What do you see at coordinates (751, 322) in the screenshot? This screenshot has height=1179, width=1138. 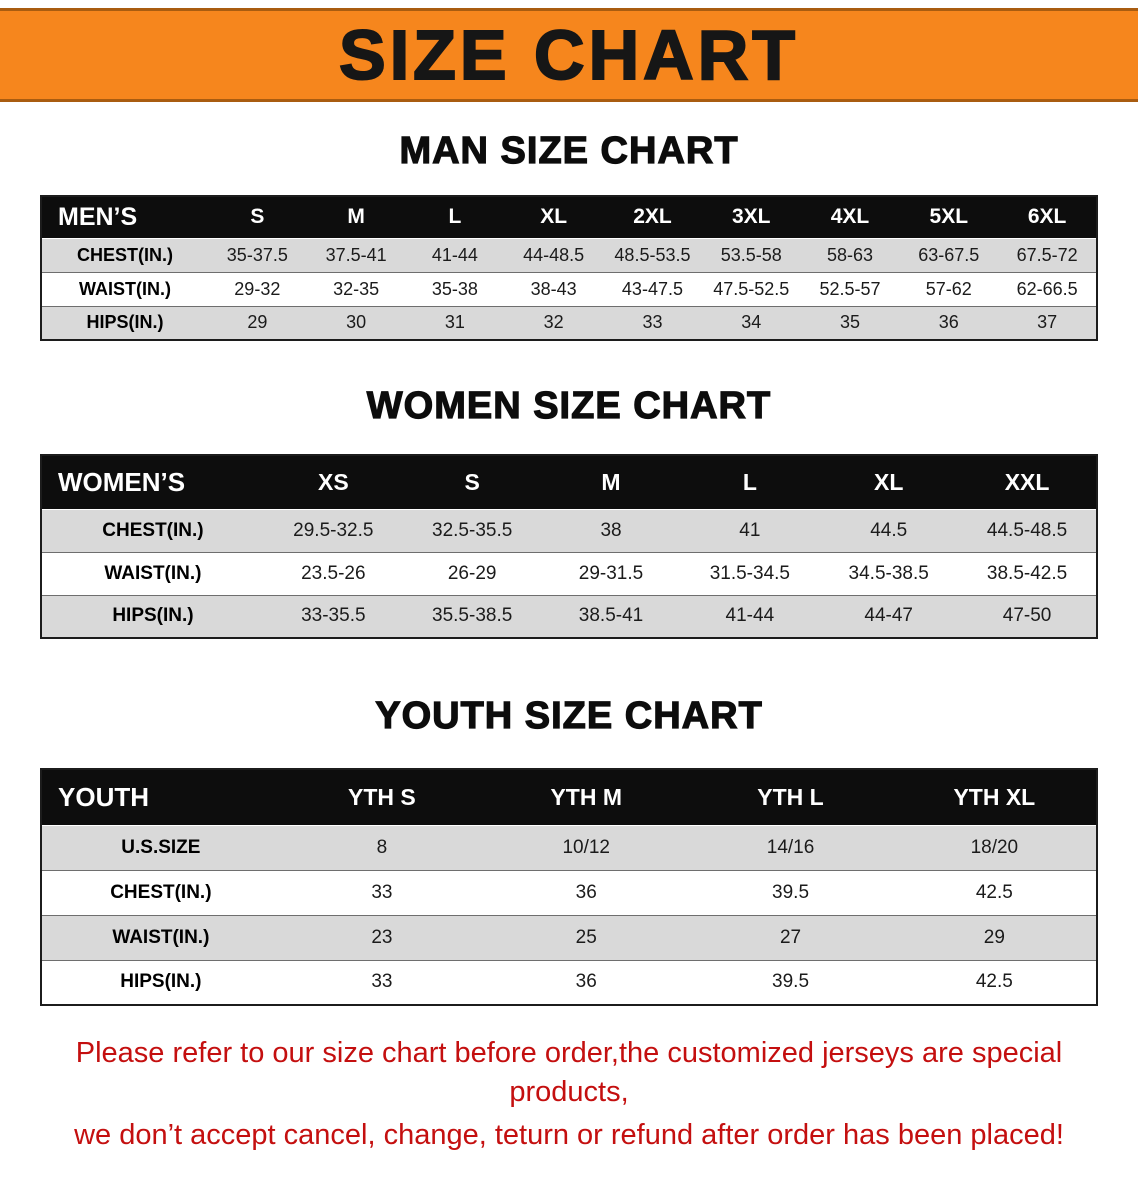 I see `size-value: 34` at bounding box center [751, 322].